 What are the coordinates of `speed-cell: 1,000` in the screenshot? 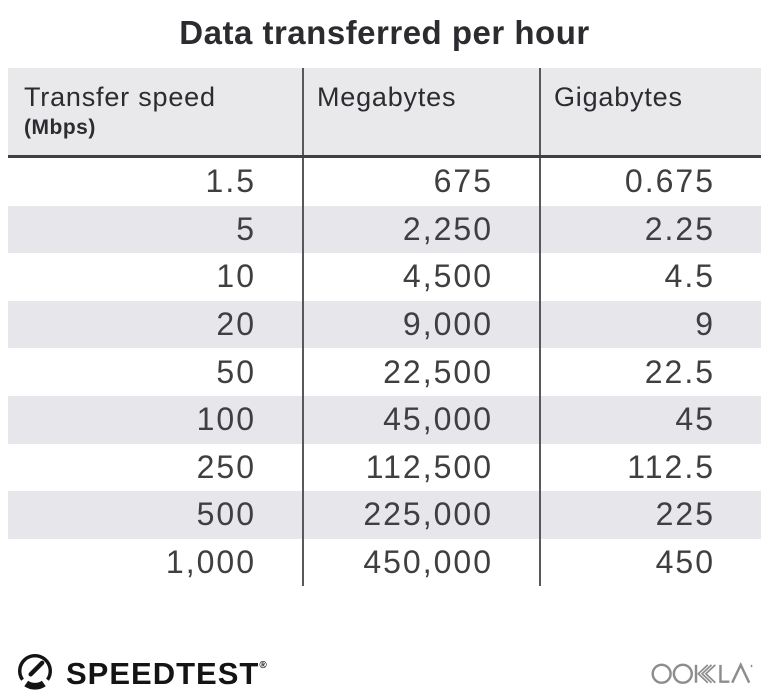 It's located at (210, 562).